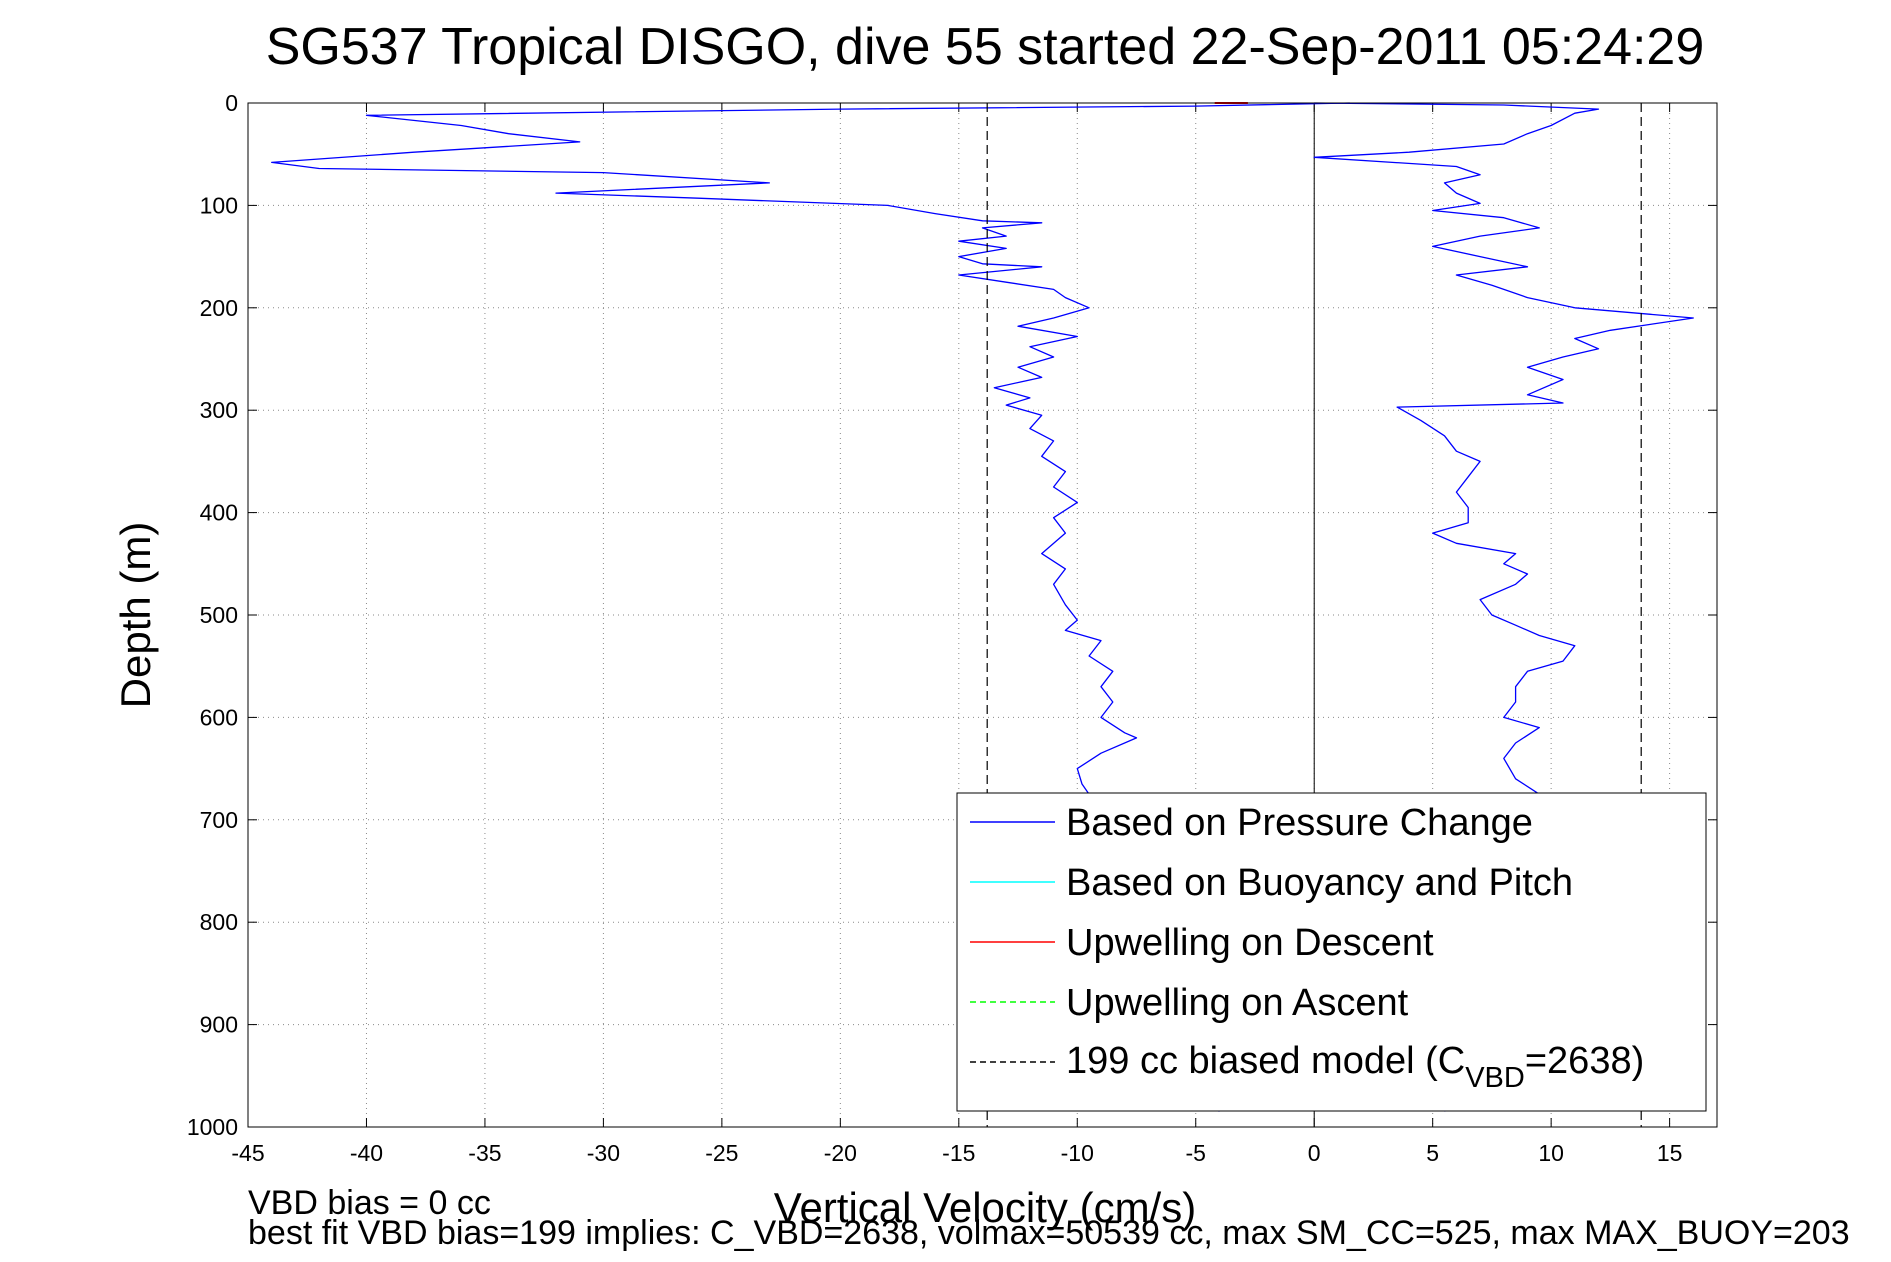 The image size is (1891, 1262). Describe the element at coordinates (1584, 1061) in the screenshot. I see `legend-label-biased-end: =2638)` at that location.